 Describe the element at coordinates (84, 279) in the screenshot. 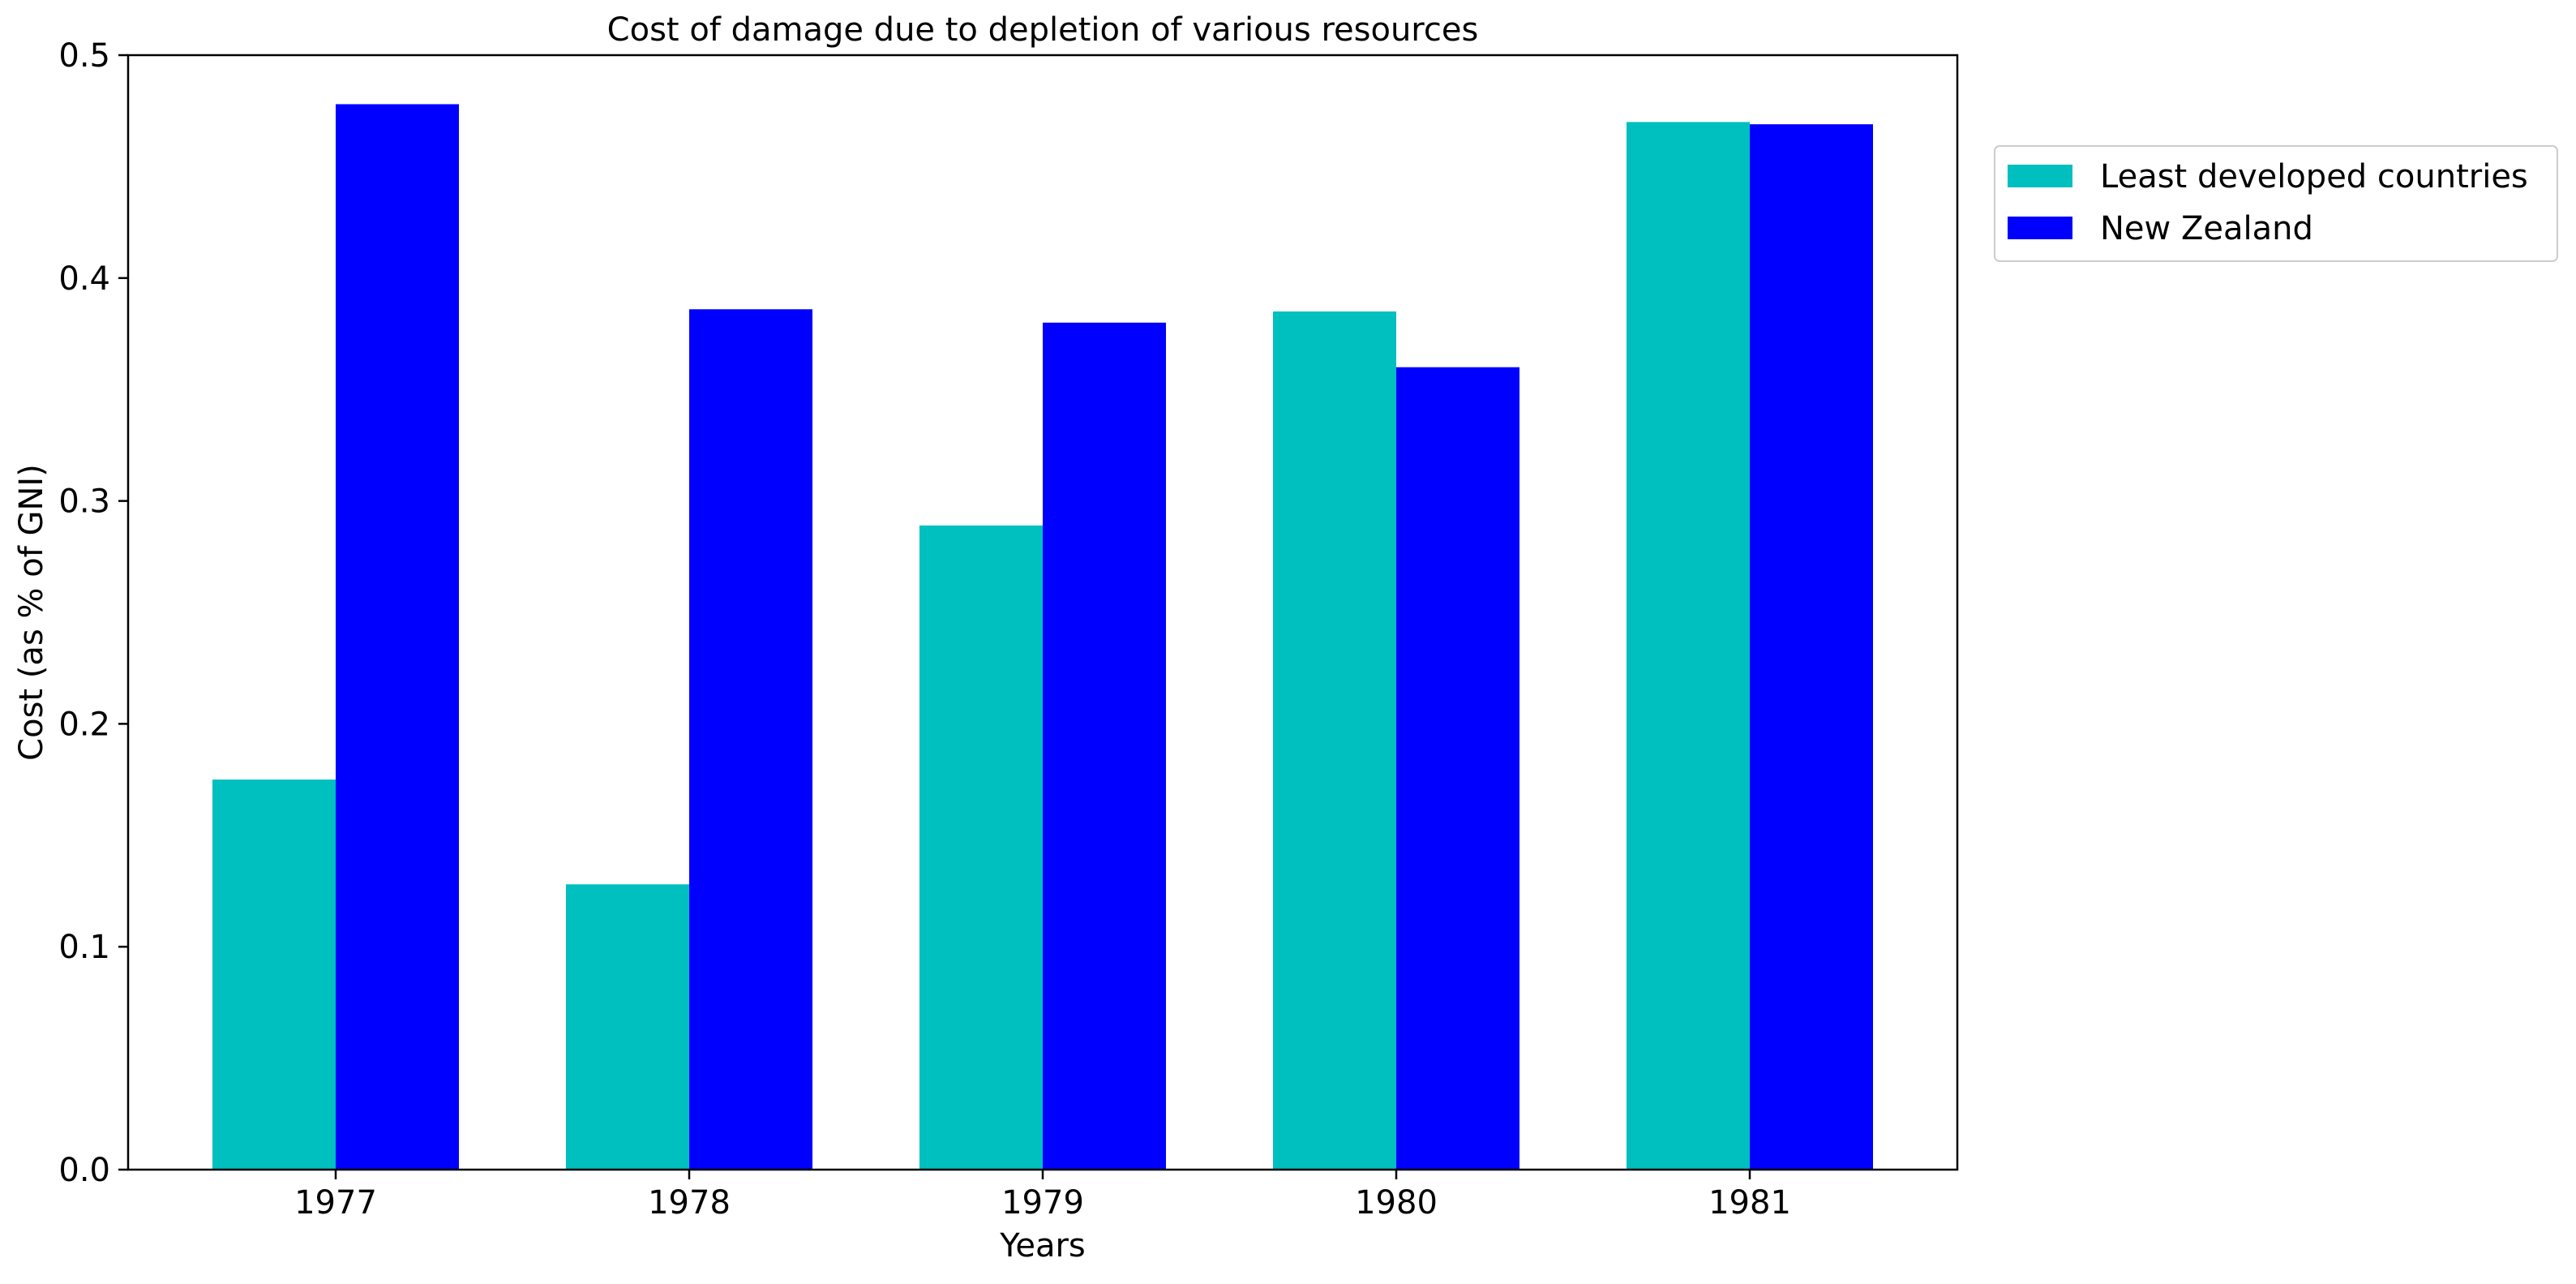

I see `y-tick-label: 0.4` at that location.